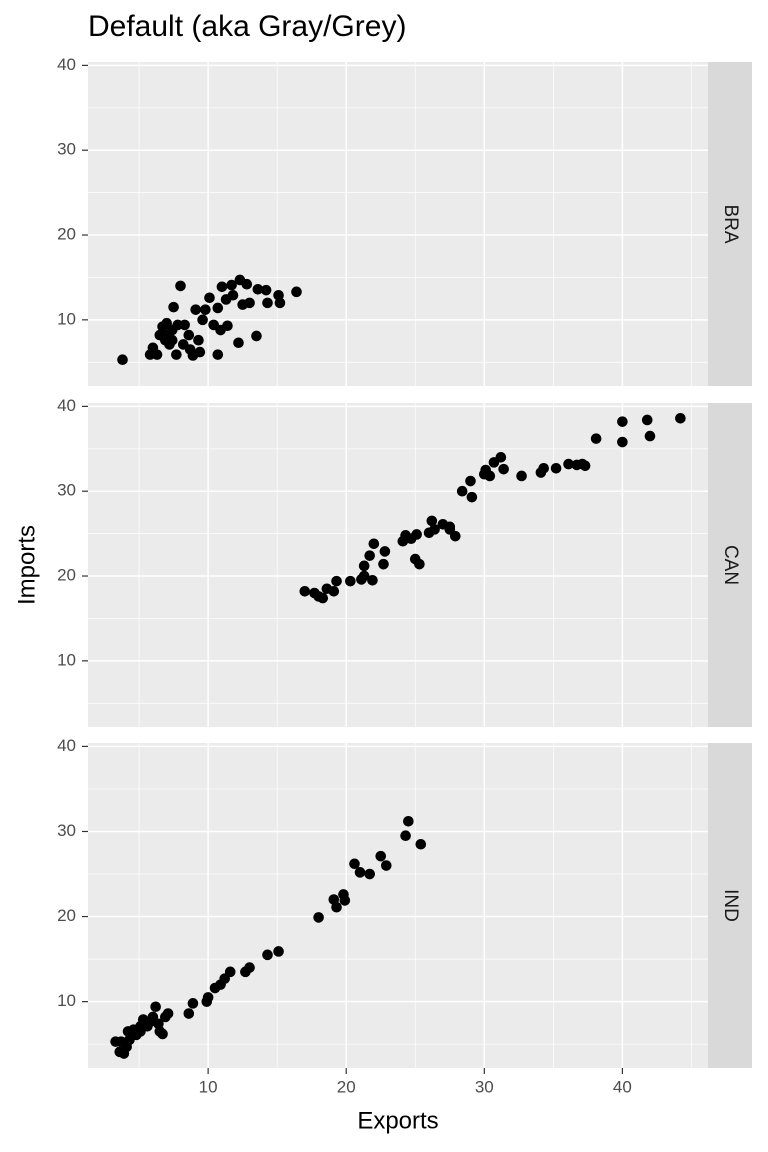  Describe the element at coordinates (247, 26) in the screenshot. I see `chart-title: Default (aka Gray/Grey)` at that location.